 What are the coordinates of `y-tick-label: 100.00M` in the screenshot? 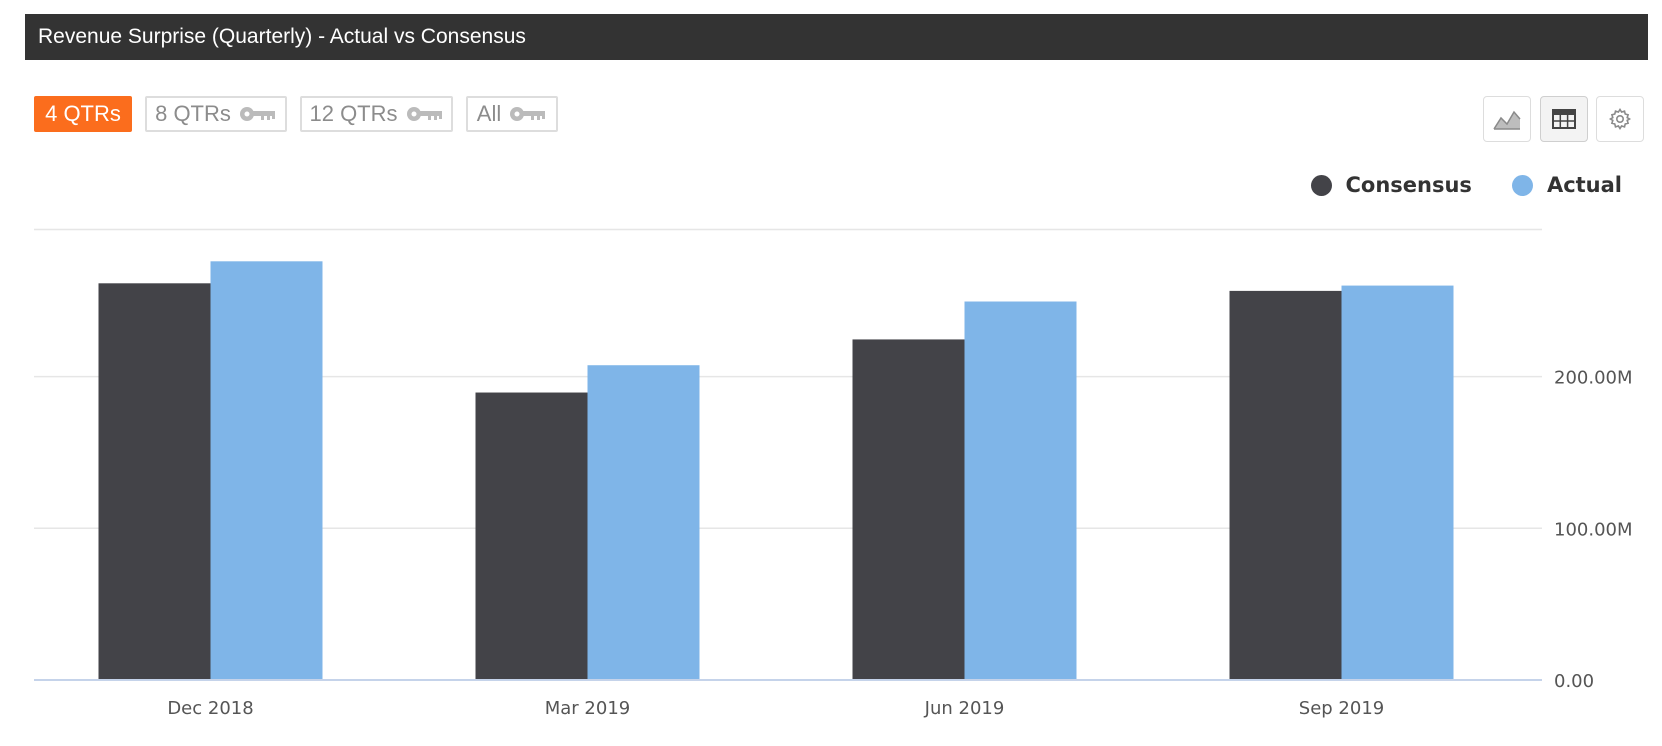 It's located at (1593, 529).